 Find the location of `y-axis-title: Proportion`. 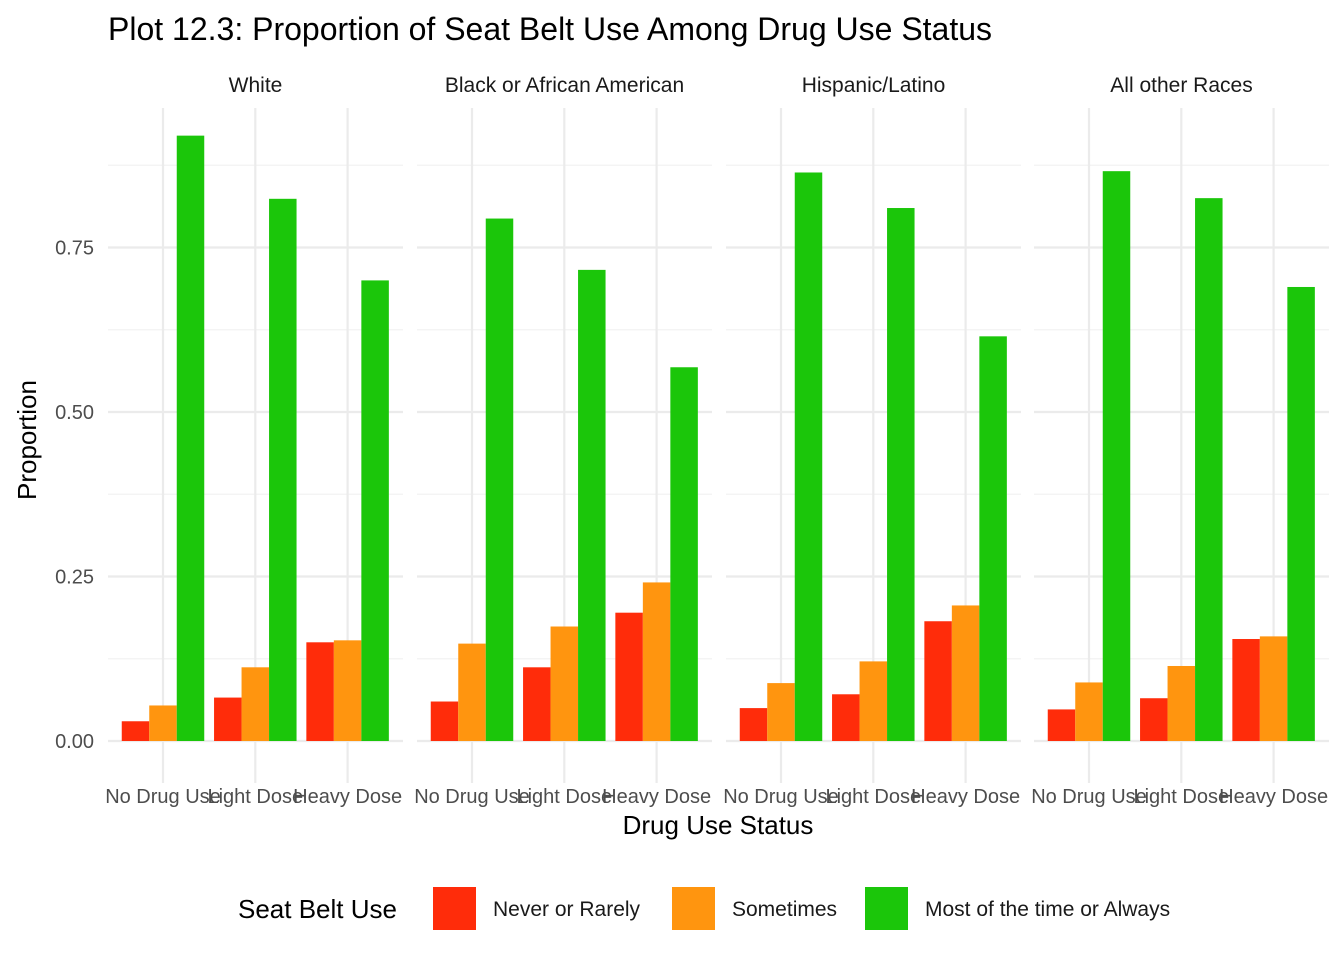

y-axis-title: Proportion is located at coordinates (27, 440).